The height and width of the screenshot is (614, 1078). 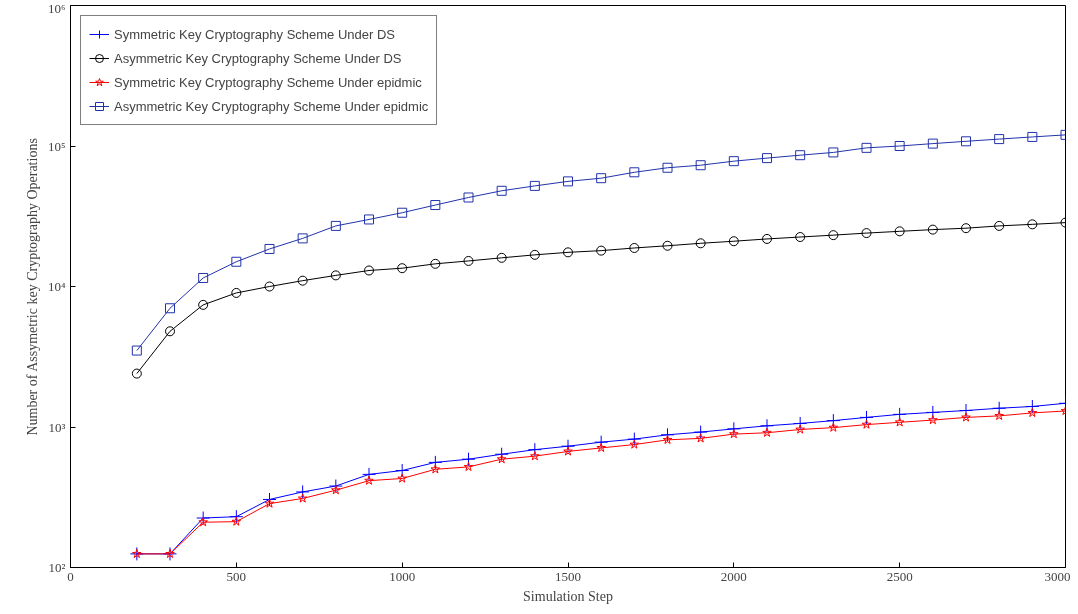 What do you see at coordinates (70, 576) in the screenshot?
I see `x-tick-label: 0` at bounding box center [70, 576].